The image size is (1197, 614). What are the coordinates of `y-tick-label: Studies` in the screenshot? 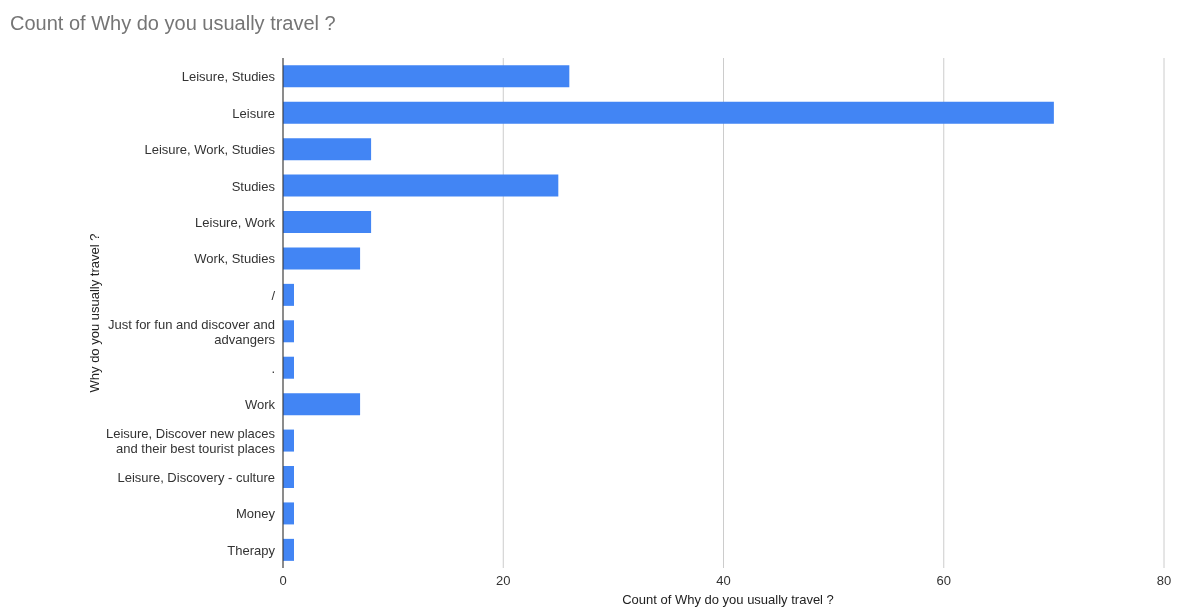 It's located at (253, 185).